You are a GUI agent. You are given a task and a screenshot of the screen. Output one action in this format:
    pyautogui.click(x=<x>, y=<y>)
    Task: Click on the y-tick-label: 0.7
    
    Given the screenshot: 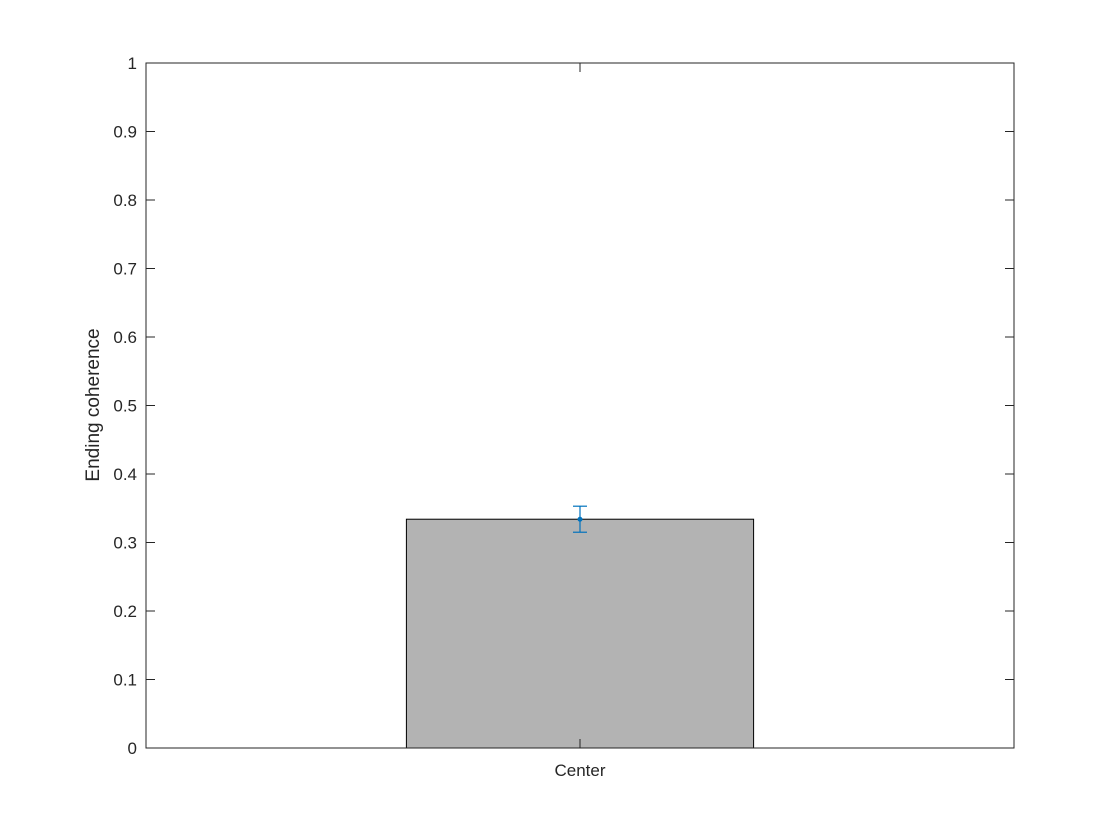 What is the action you would take?
    pyautogui.click(x=125, y=269)
    